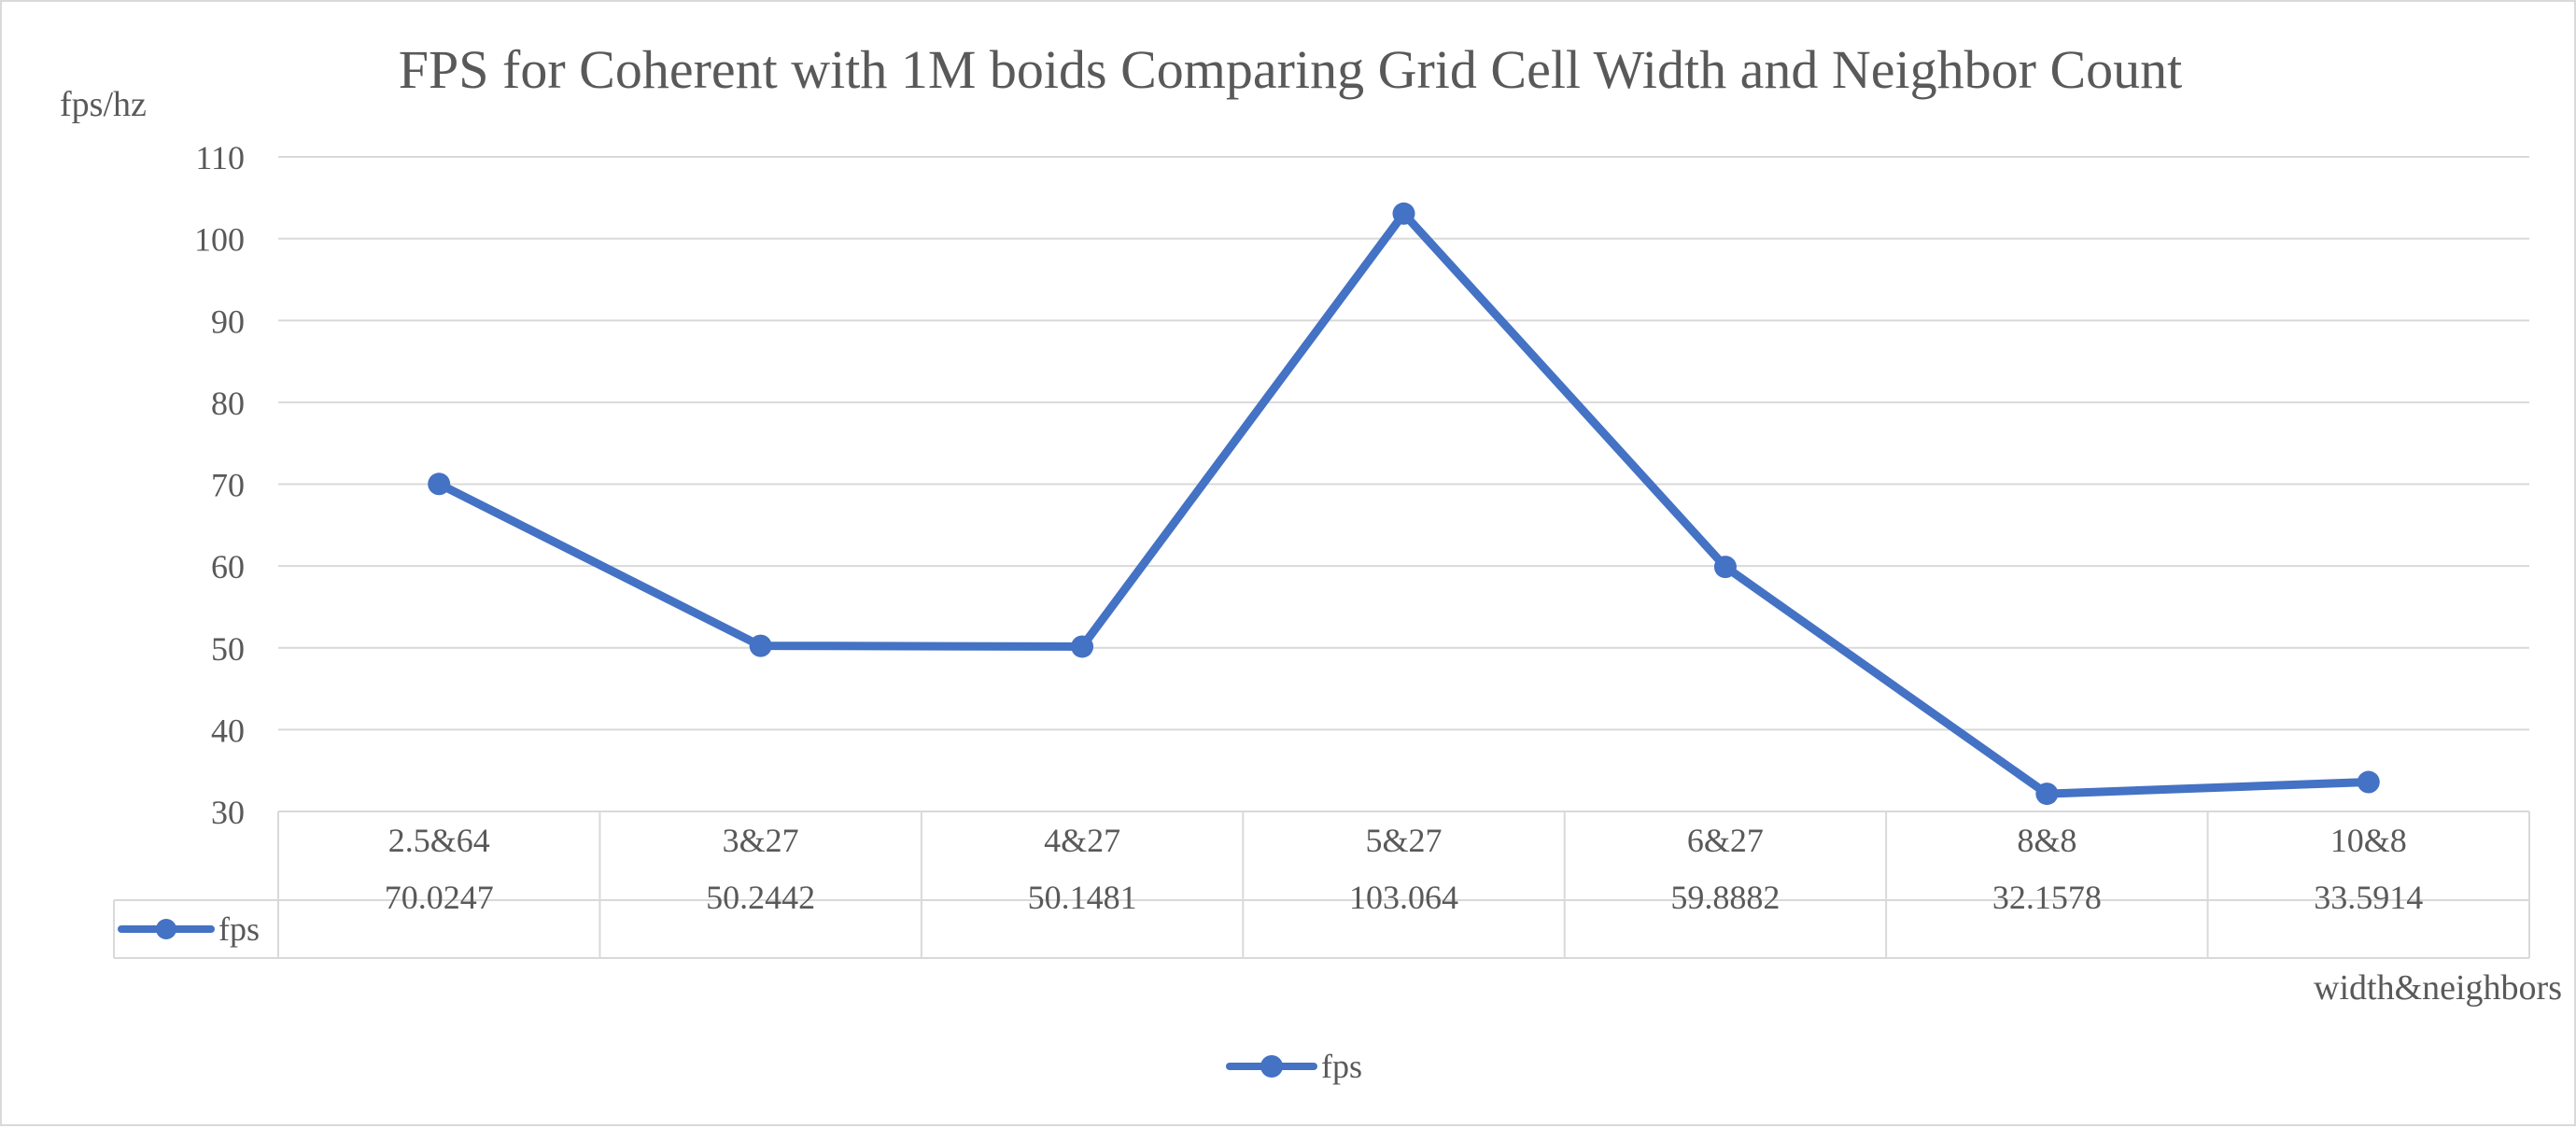 The width and height of the screenshot is (2576, 1128). I want to click on table-legend-marker, so click(166, 929).